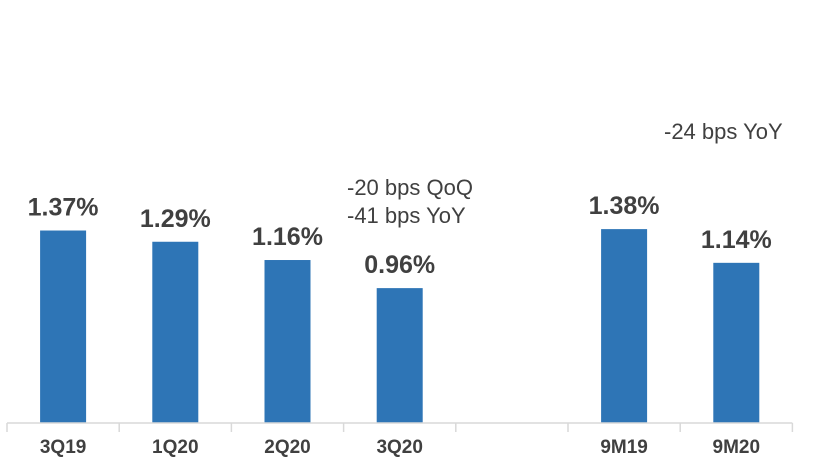  I want to click on bar-9m19, so click(624, 326).